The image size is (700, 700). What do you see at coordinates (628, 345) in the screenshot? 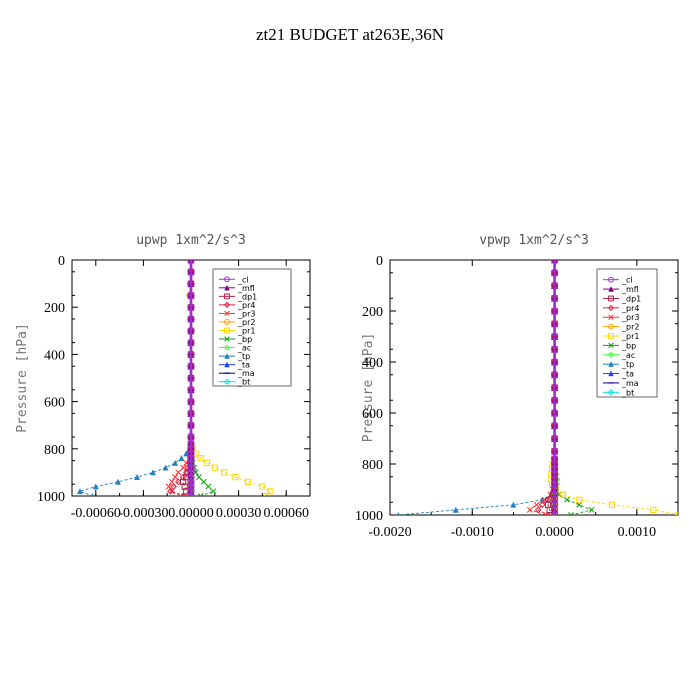
I see `legend-label: _bp` at bounding box center [628, 345].